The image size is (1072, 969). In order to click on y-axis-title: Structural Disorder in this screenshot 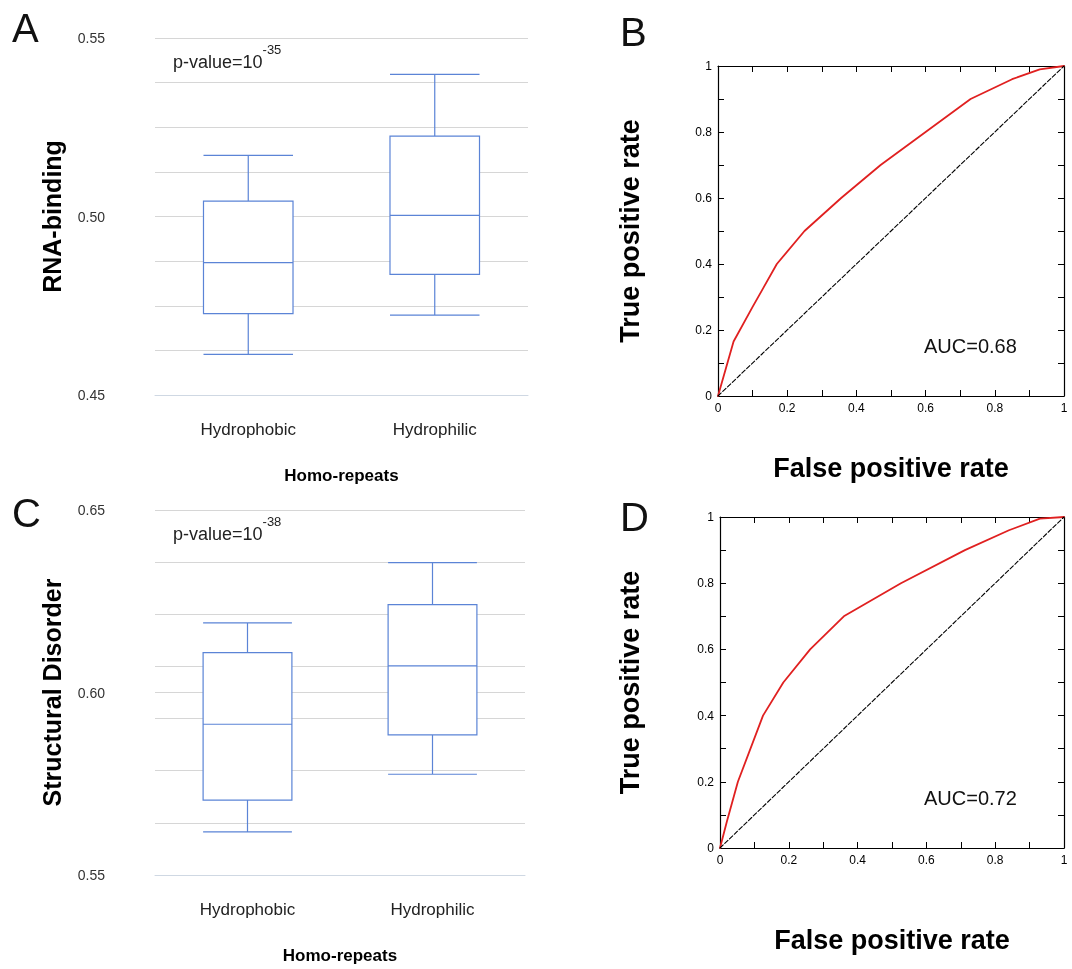, I will do `click(52, 692)`.